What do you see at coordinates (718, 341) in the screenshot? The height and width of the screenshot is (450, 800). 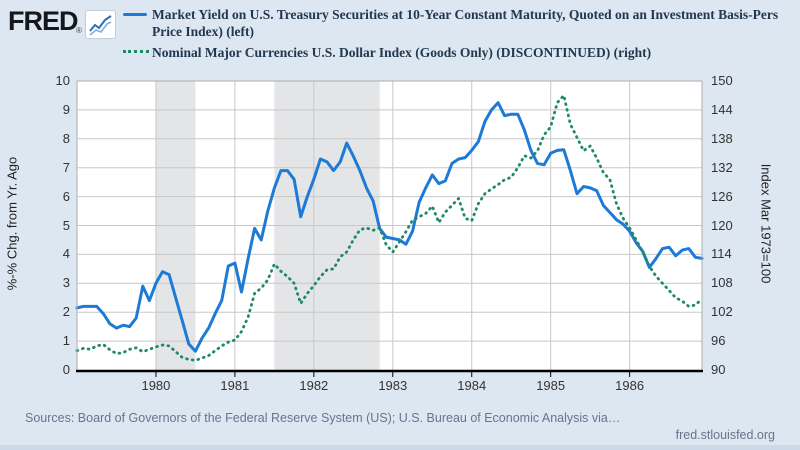 I see `y-axis-tick-right: 96` at bounding box center [718, 341].